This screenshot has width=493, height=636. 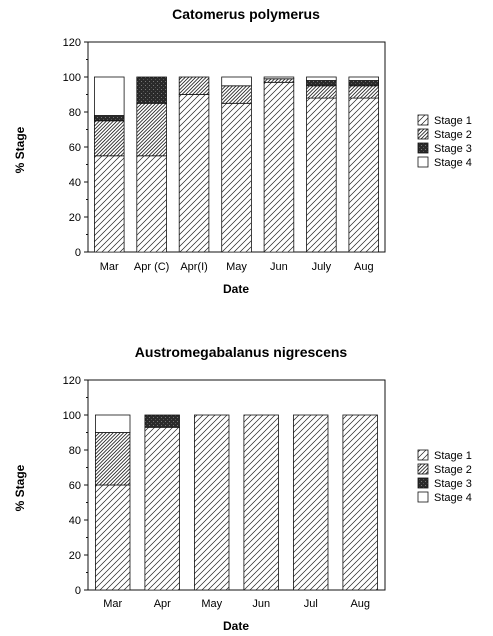 I want to click on x-tick-label-apr: Apr, so click(x=162, y=604).